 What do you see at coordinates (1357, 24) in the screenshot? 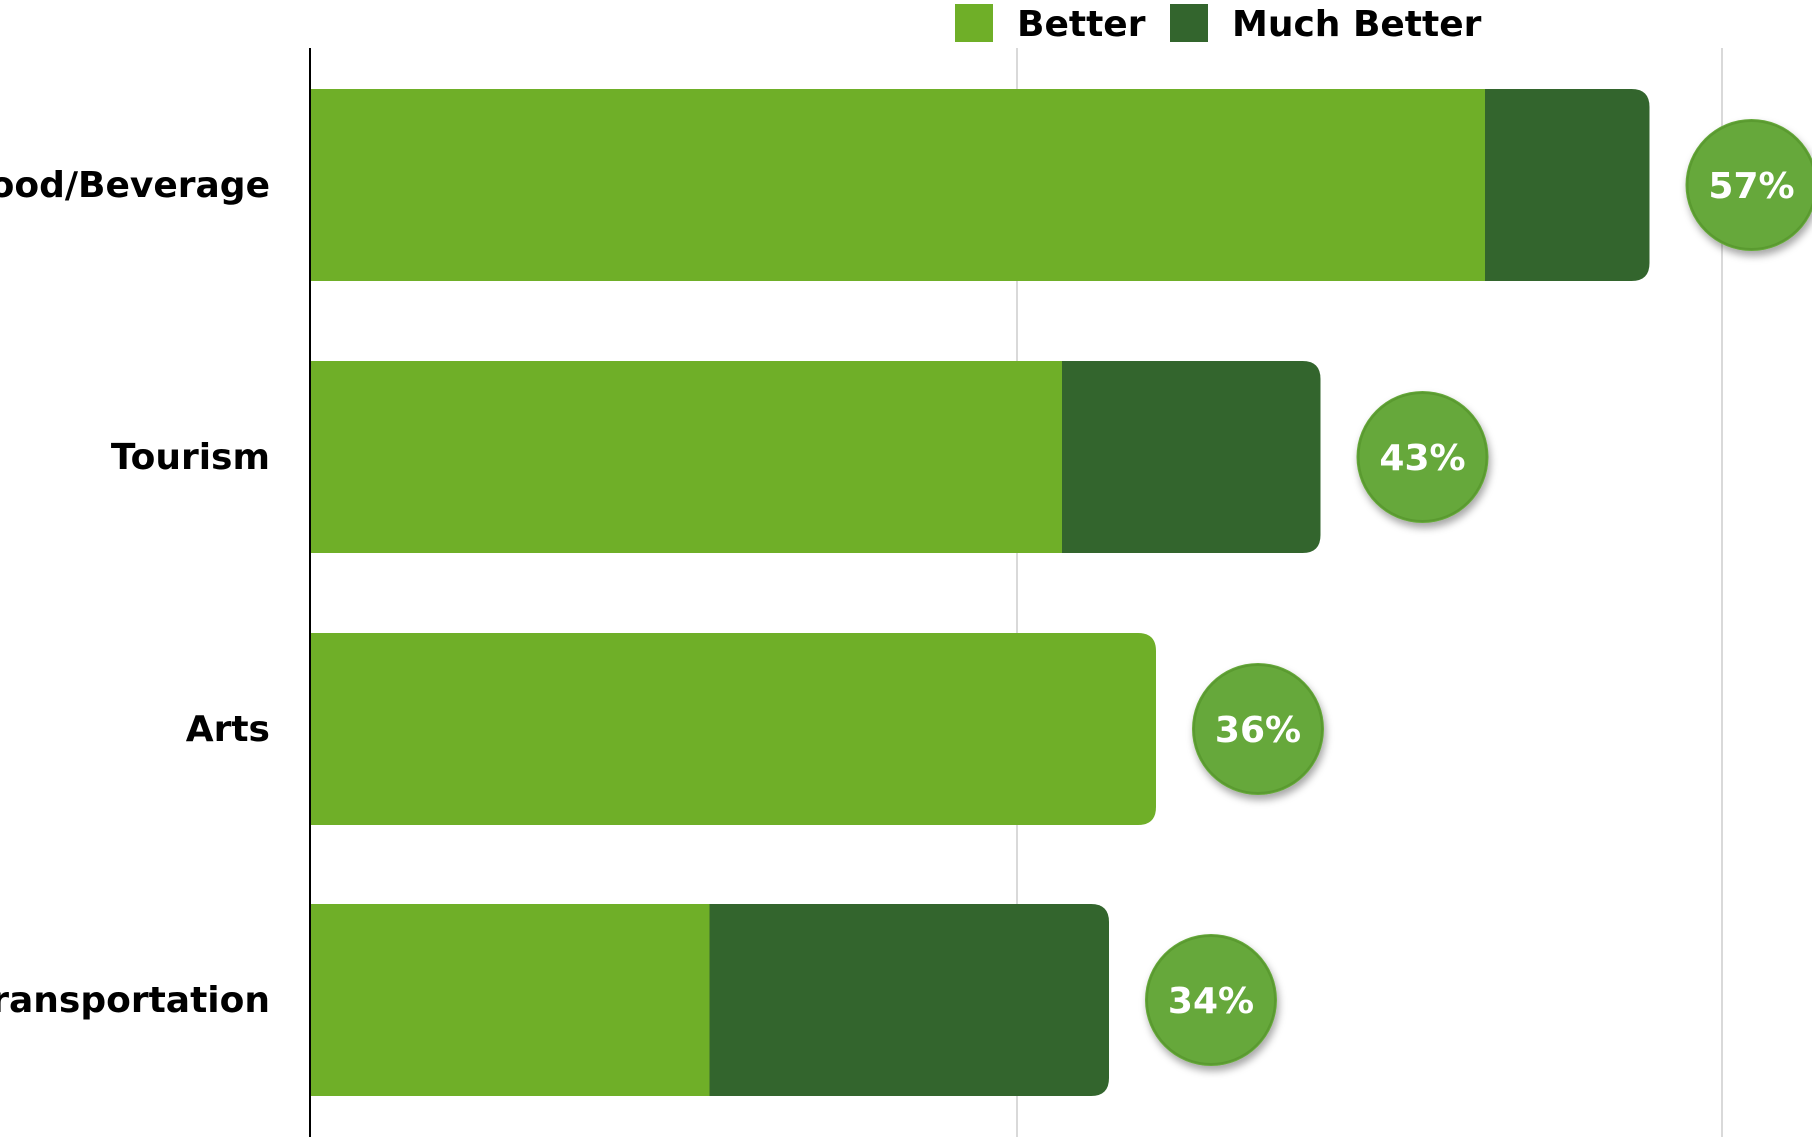
I see `legend-label-much-better: Much Better` at bounding box center [1357, 24].